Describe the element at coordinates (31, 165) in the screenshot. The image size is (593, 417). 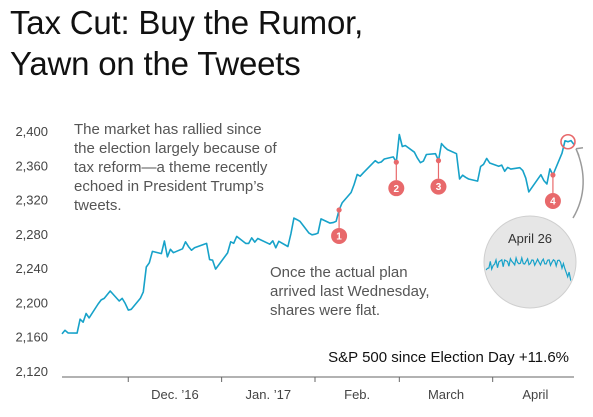
I see `y-tick-label: 2,360` at that location.